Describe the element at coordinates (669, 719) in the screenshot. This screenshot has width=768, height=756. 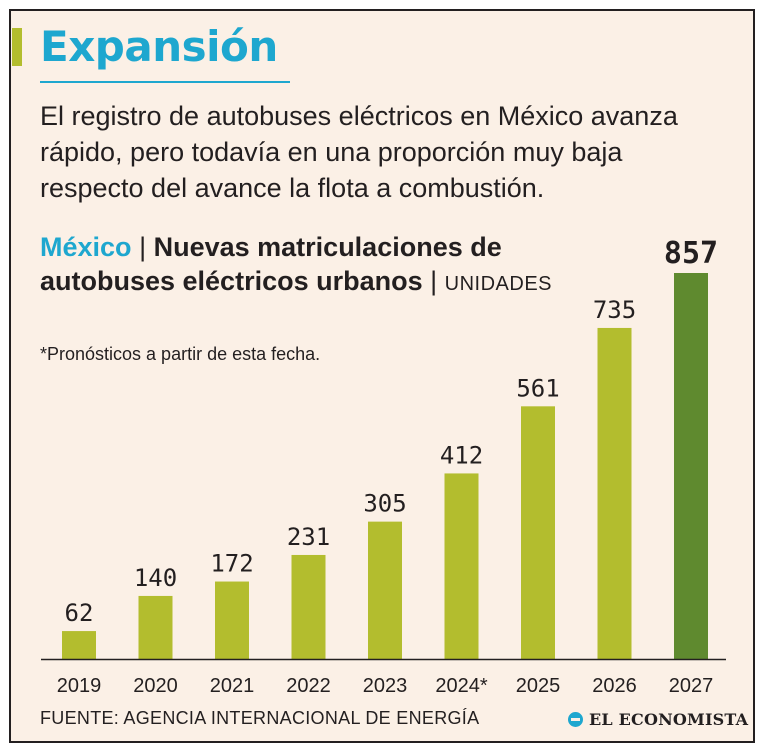
I see `brand-name: EL ECONOMISTA` at that location.